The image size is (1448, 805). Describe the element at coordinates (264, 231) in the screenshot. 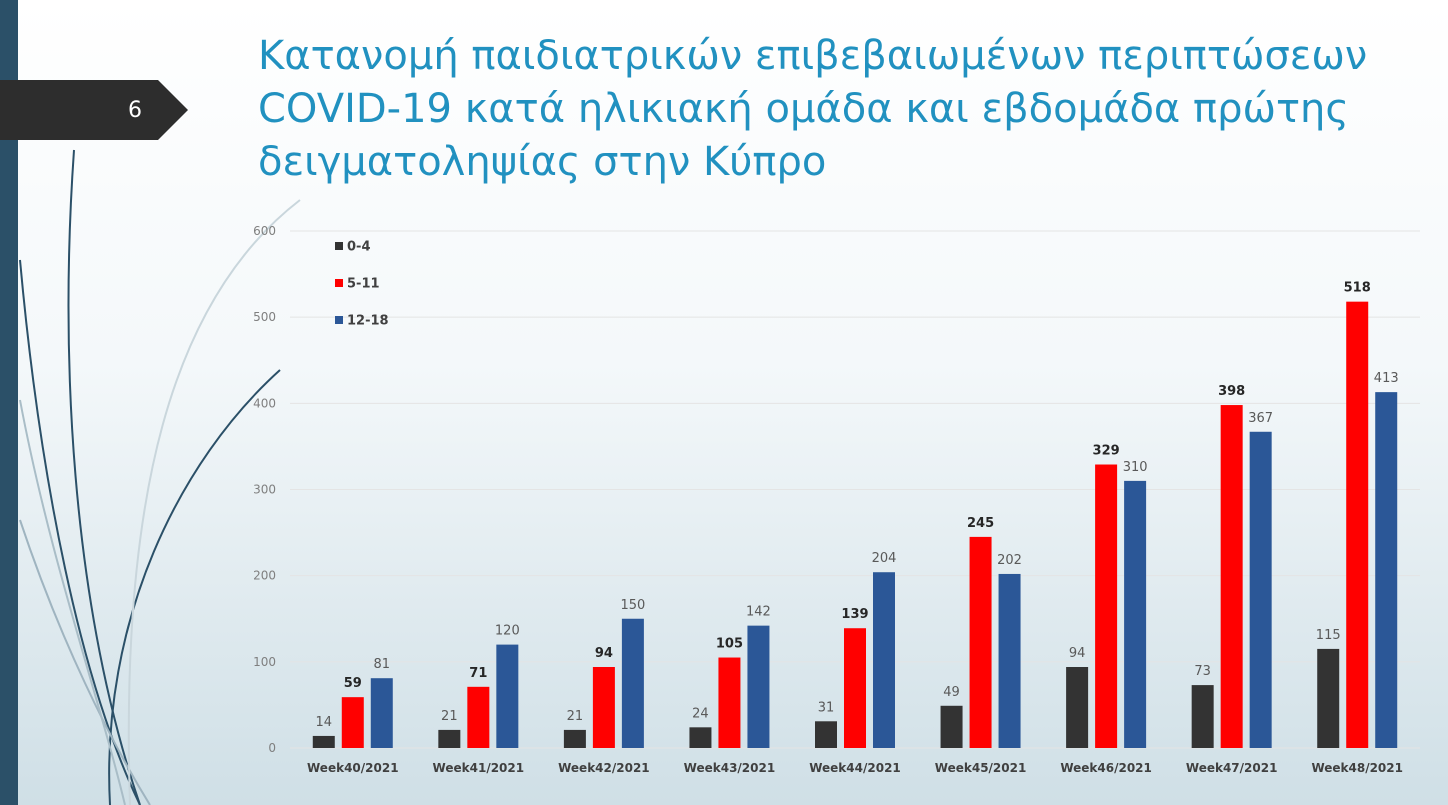

I see `y-tick-label: 600` at that location.